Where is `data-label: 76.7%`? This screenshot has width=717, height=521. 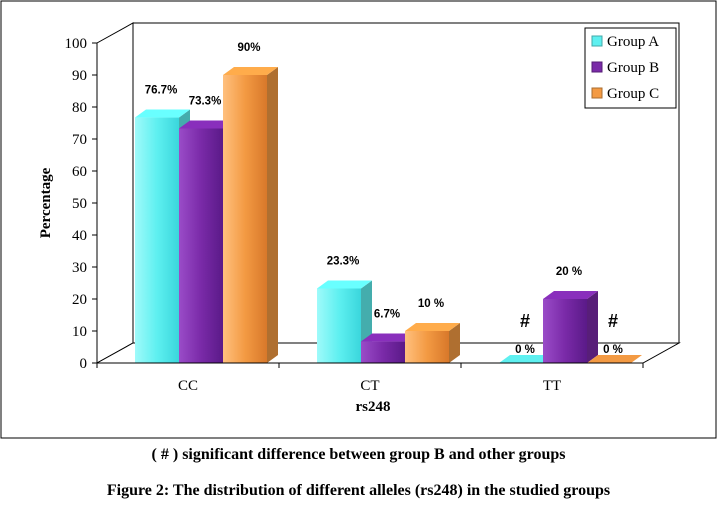 data-label: 76.7% is located at coordinates (161, 91).